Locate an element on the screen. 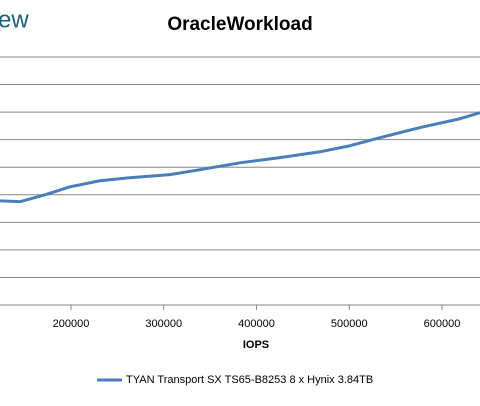 The image size is (480, 406). x-axis-label: IOPS is located at coordinates (256, 345).